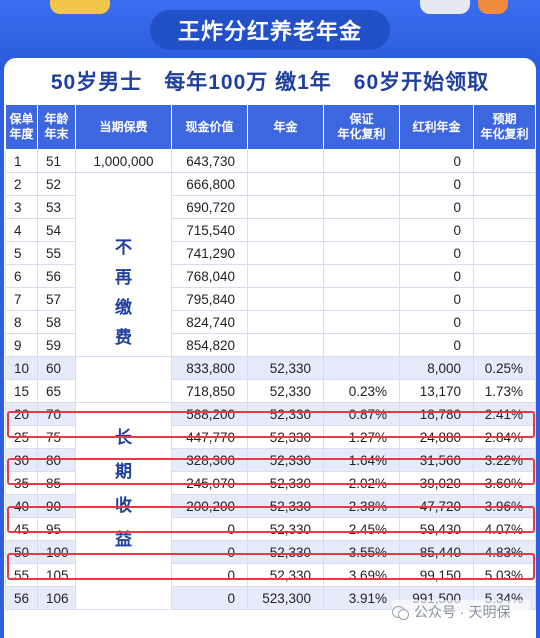 The width and height of the screenshot is (540, 638). I want to click on cell-age: 105, so click(56, 575).